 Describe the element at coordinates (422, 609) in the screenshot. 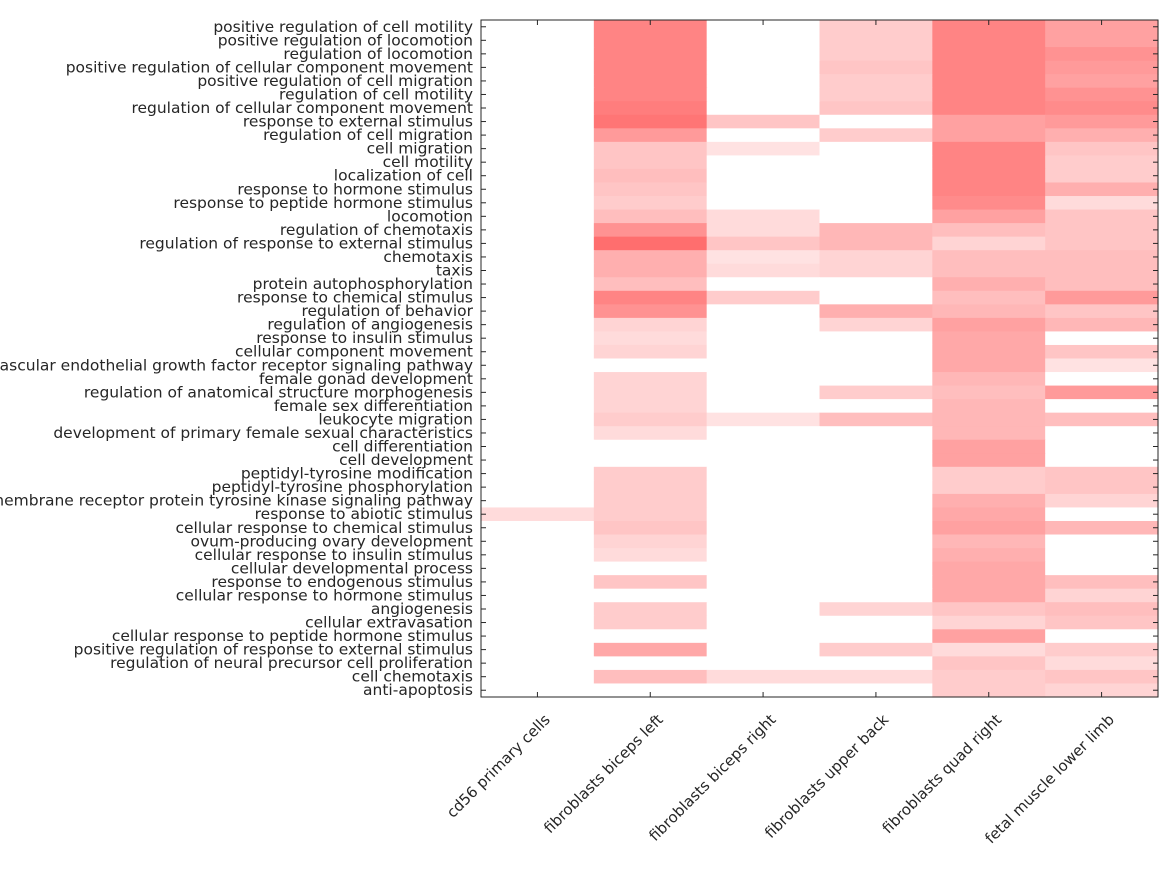

I see `row-label: angiogenesis` at that location.